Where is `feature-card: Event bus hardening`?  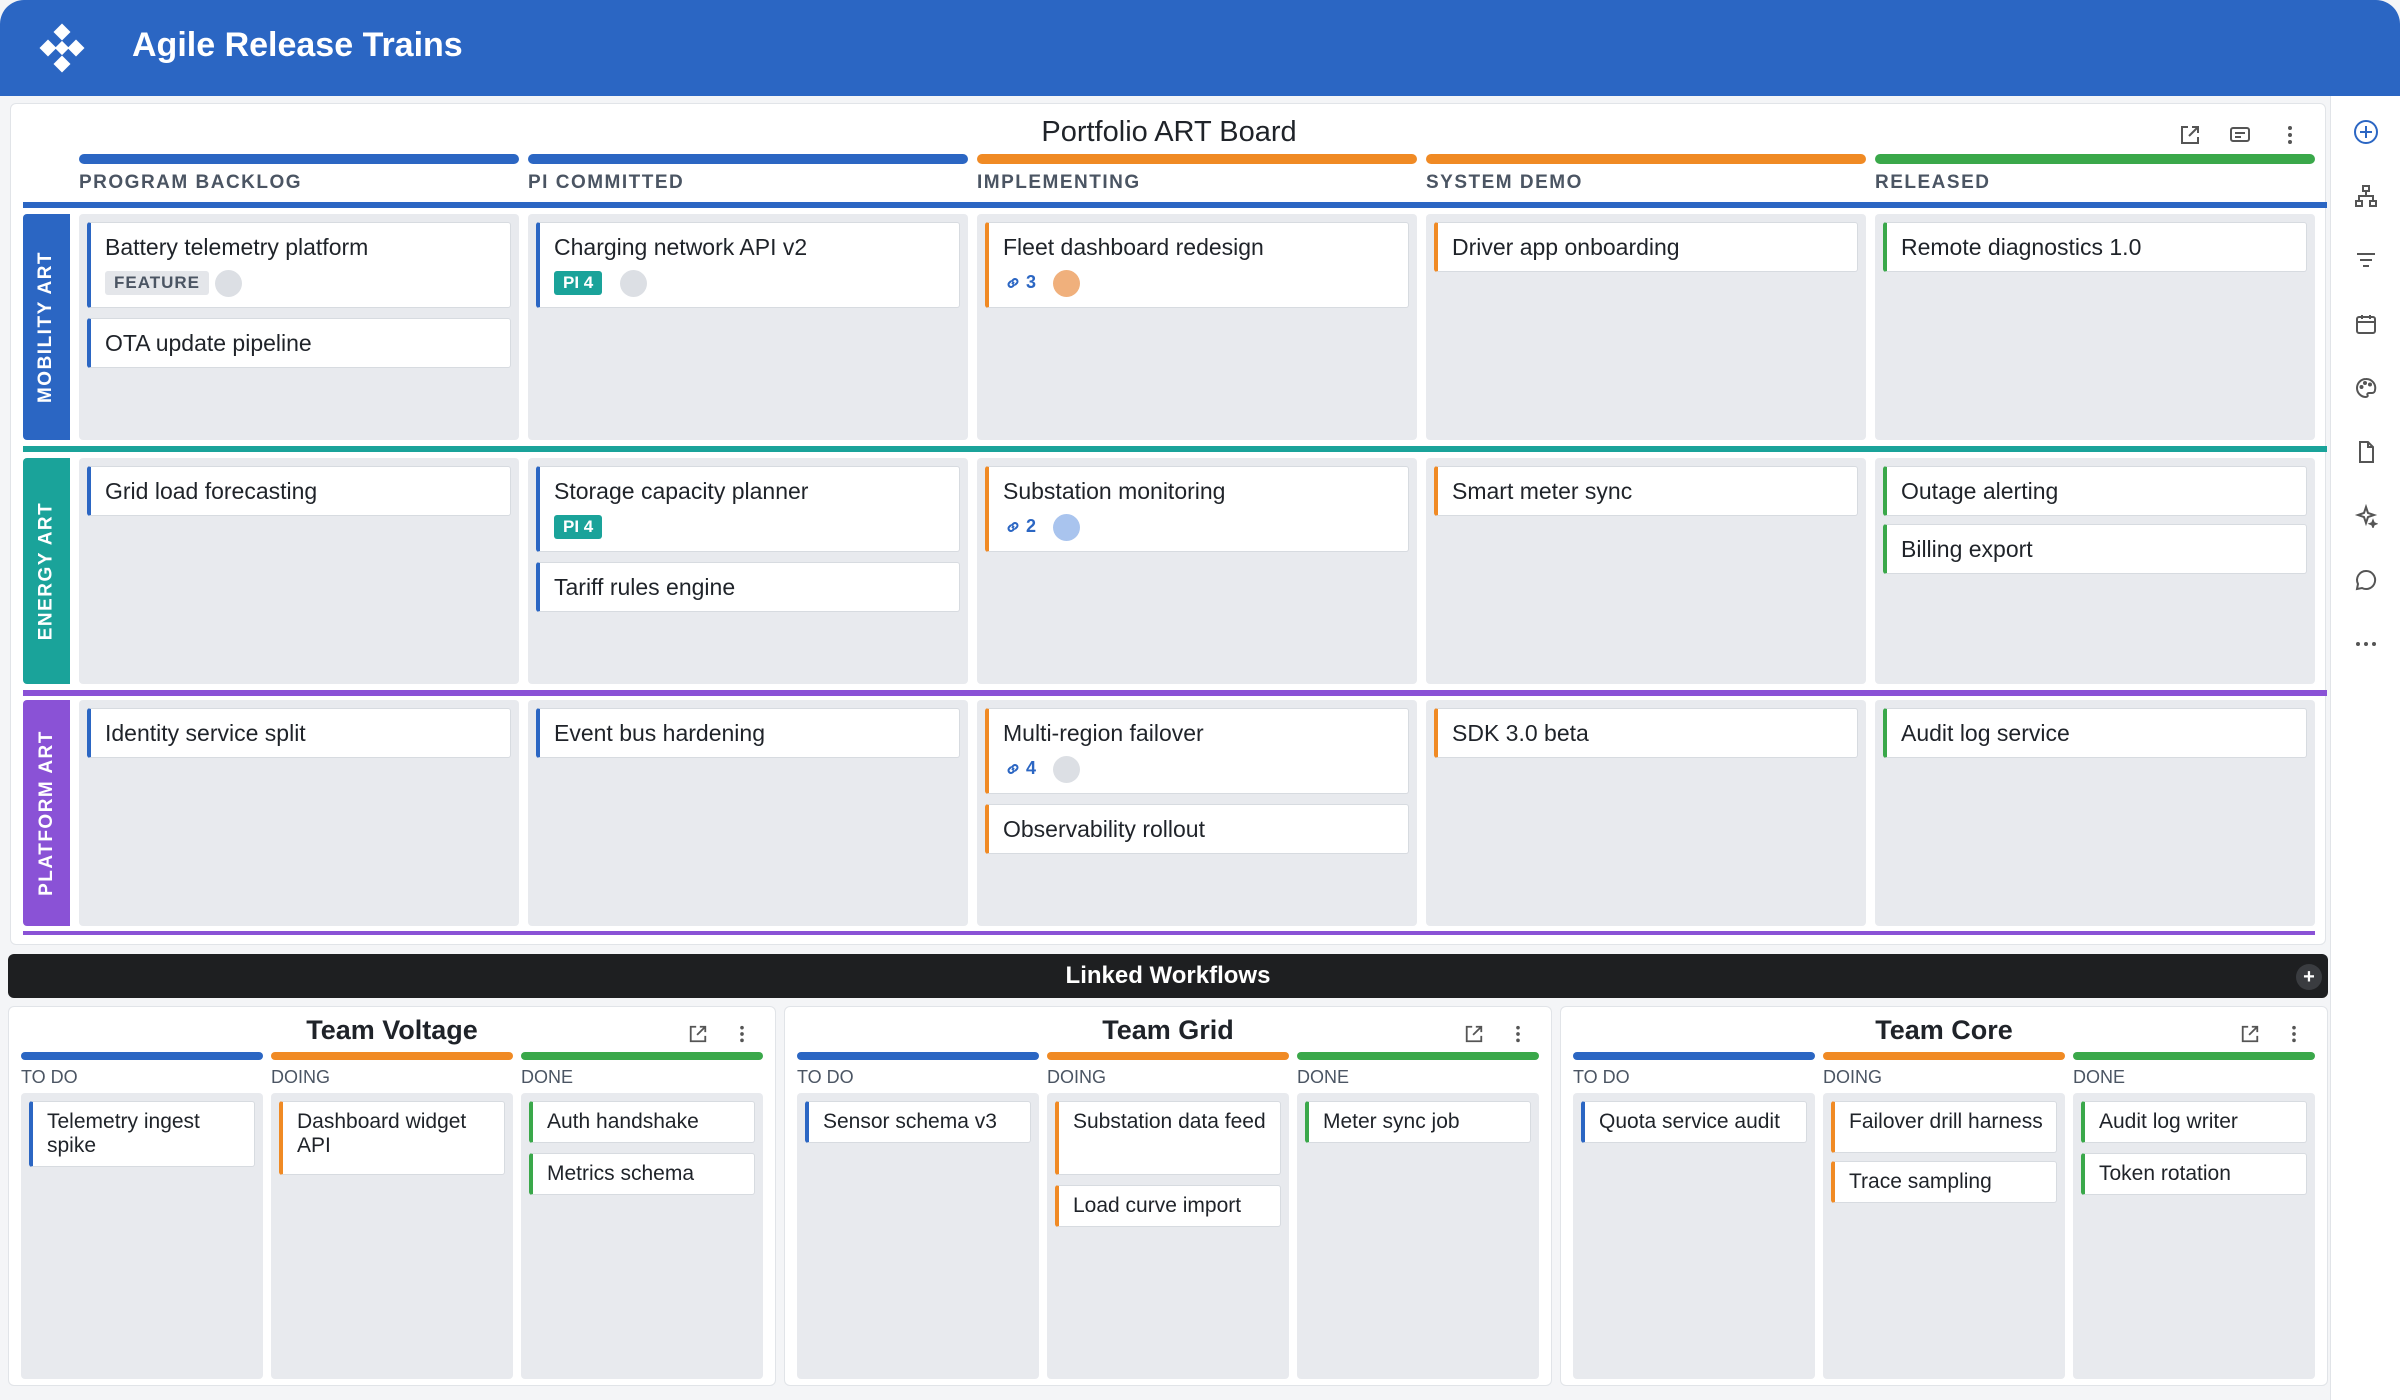
feature-card: Event bus hardening is located at coordinates (748, 733).